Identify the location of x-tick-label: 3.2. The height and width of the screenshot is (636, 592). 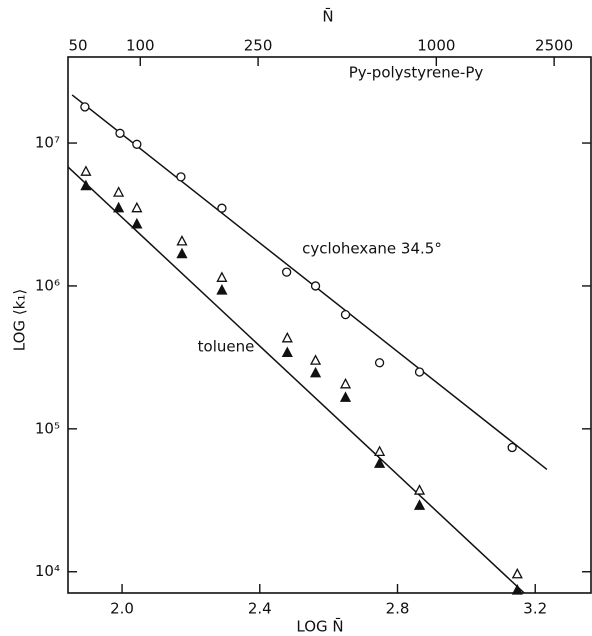
(535, 609).